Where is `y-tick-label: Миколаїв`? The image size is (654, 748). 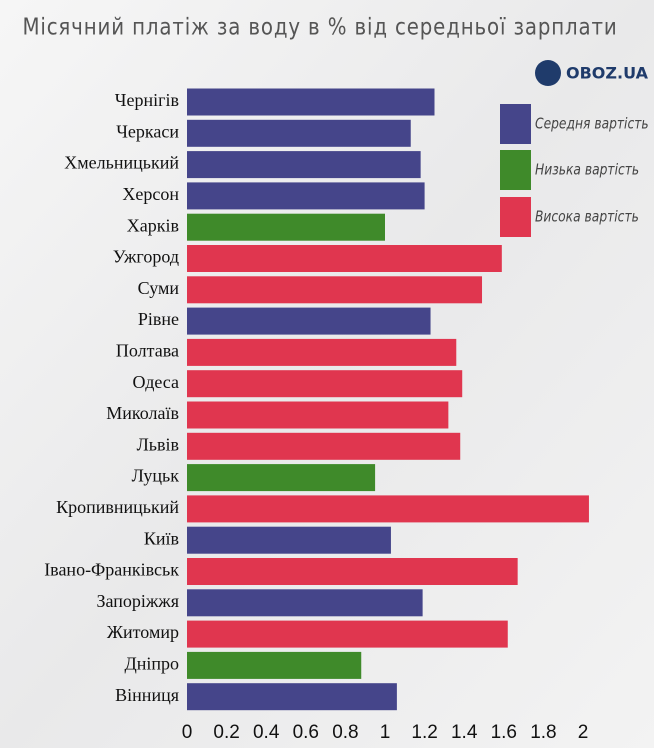 y-tick-label: Миколаїв is located at coordinates (142, 413).